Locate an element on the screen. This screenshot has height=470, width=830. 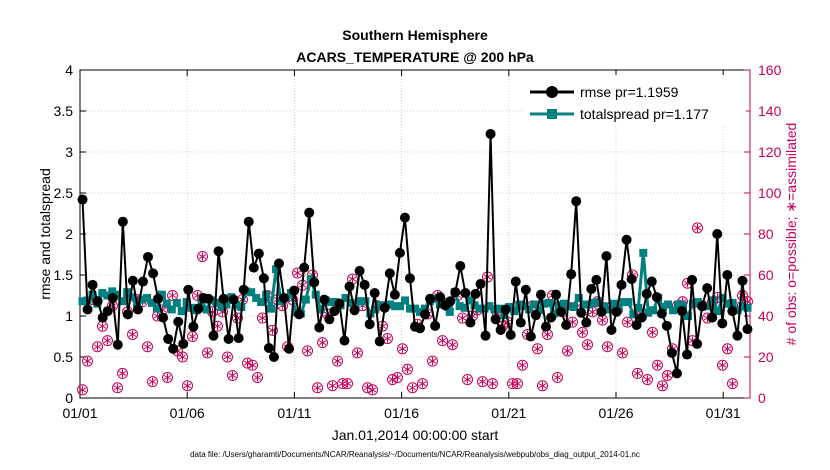
x-tick-label: 01/31 is located at coordinates (723, 413).